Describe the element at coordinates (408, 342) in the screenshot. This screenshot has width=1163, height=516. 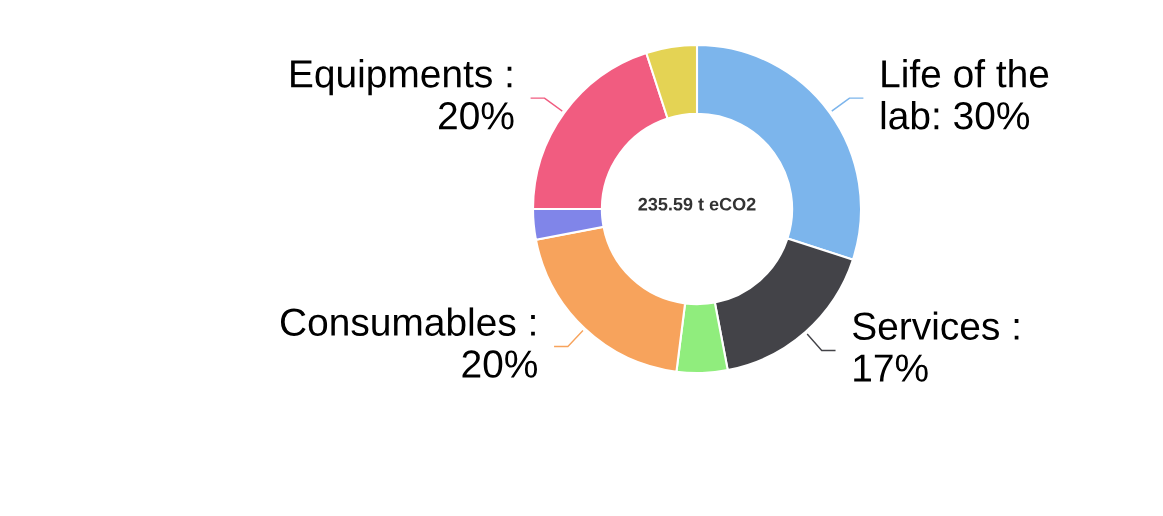
I see `slice-label: Consumables : 20%` at that location.